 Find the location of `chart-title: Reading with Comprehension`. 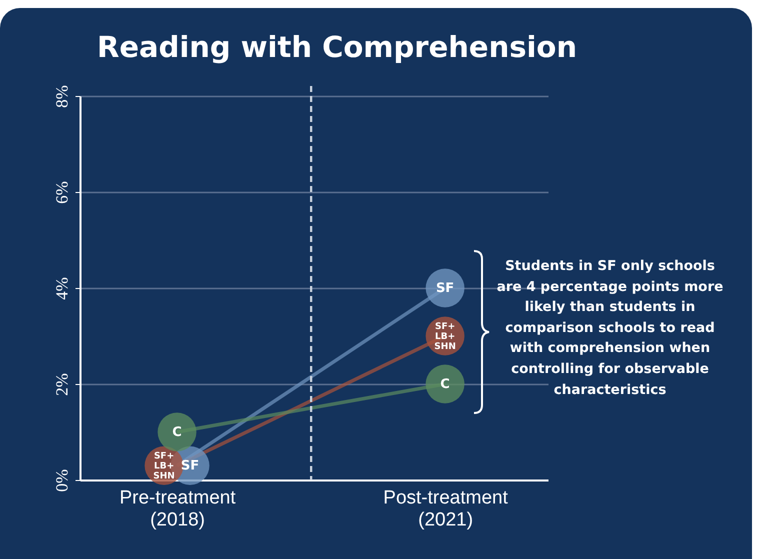

chart-title: Reading with Comprehension is located at coordinates (337, 47).